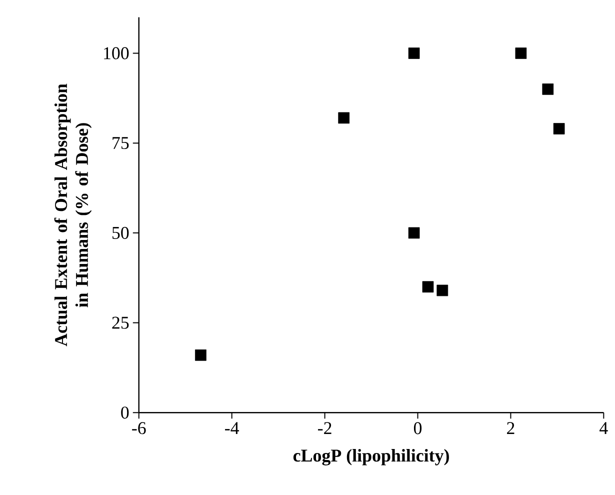 Image resolution: width=615 pixels, height=495 pixels. What do you see at coordinates (325, 428) in the screenshot?
I see `x-tick-label: -2` at bounding box center [325, 428].